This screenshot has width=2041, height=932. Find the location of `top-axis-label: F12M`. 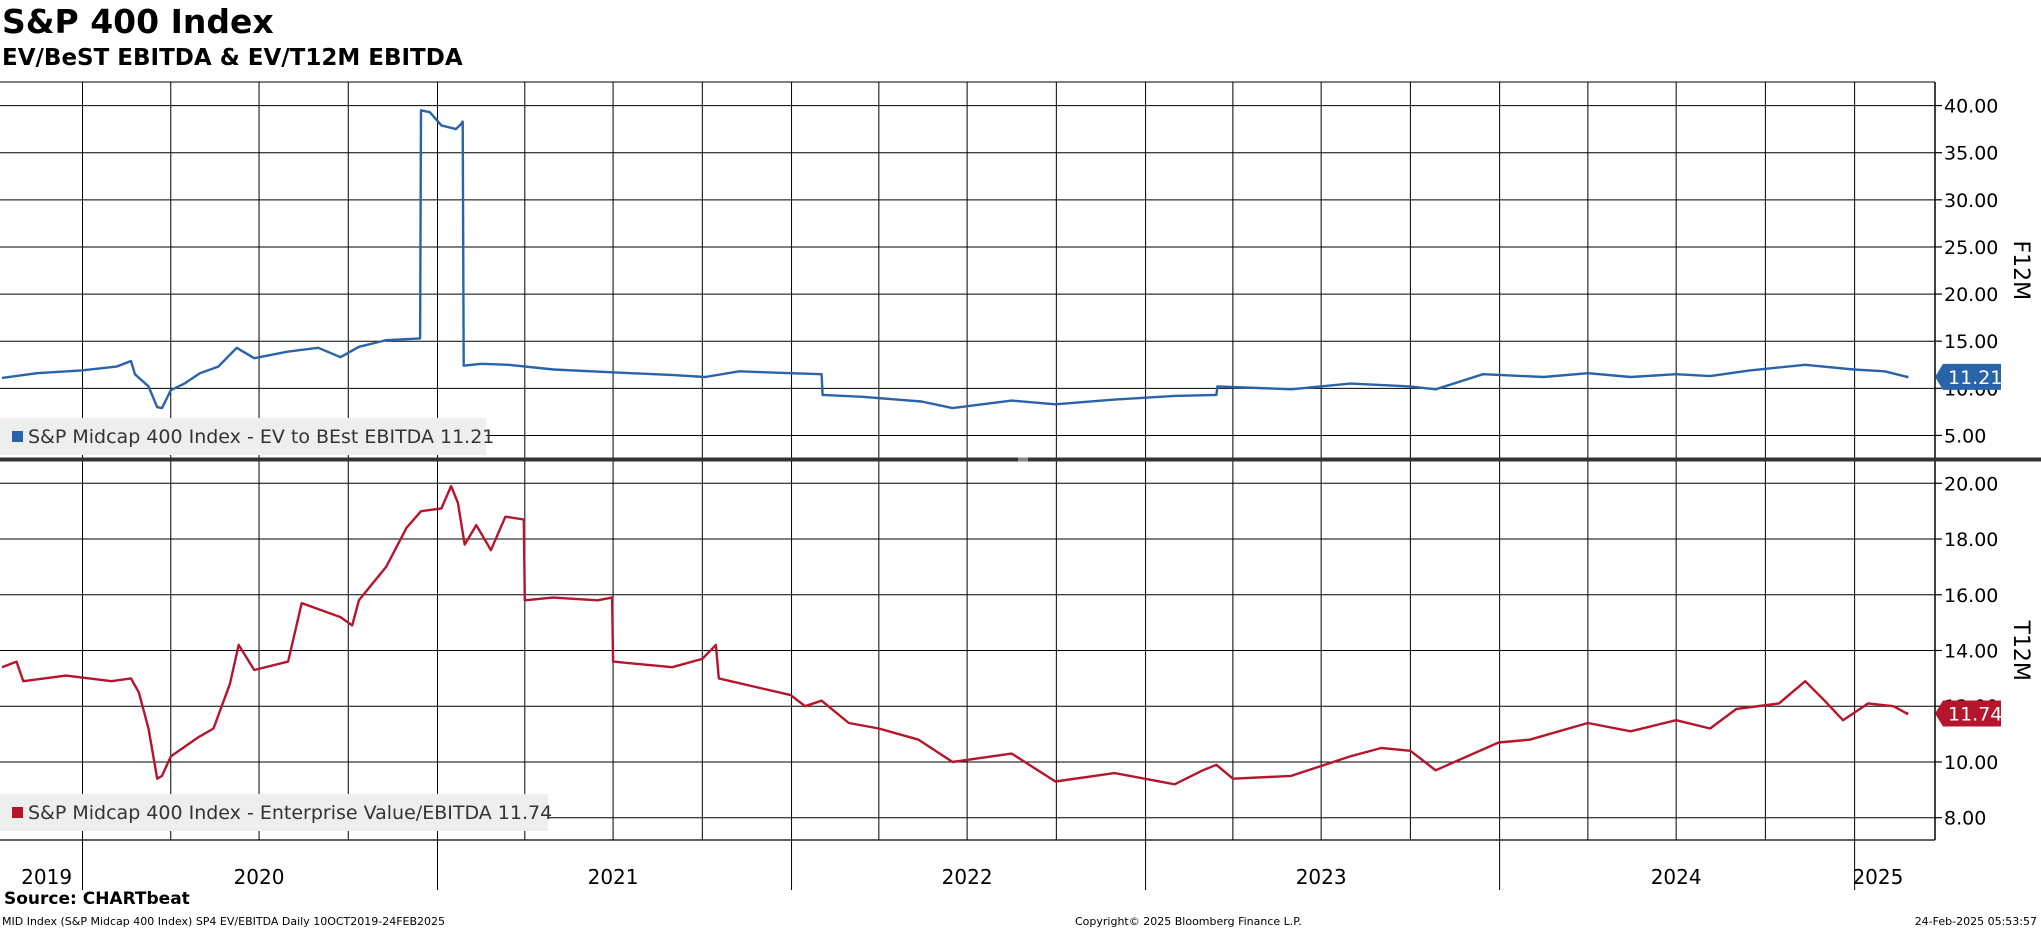

top-axis-label: F12M is located at coordinates (2020, 271).